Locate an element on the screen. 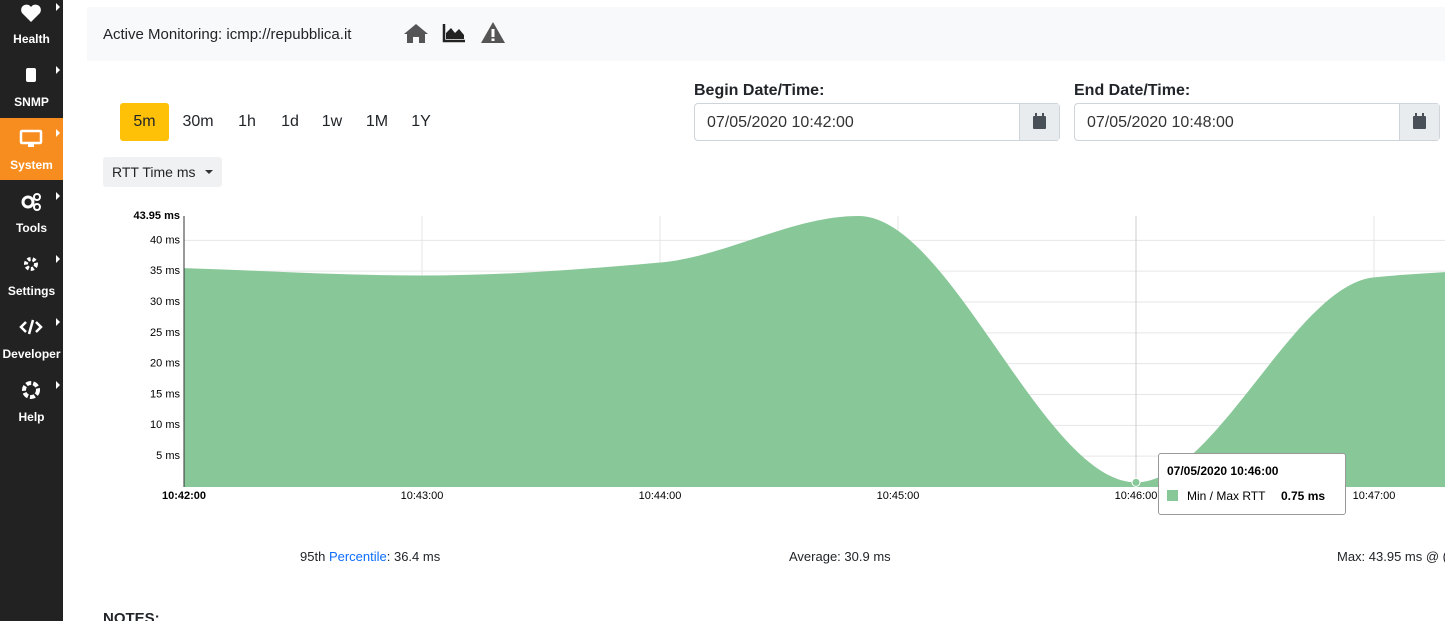 This screenshot has width=1445, height=621. tooltip-title: 07/05/2020 10:46:00 is located at coordinates (1223, 471).